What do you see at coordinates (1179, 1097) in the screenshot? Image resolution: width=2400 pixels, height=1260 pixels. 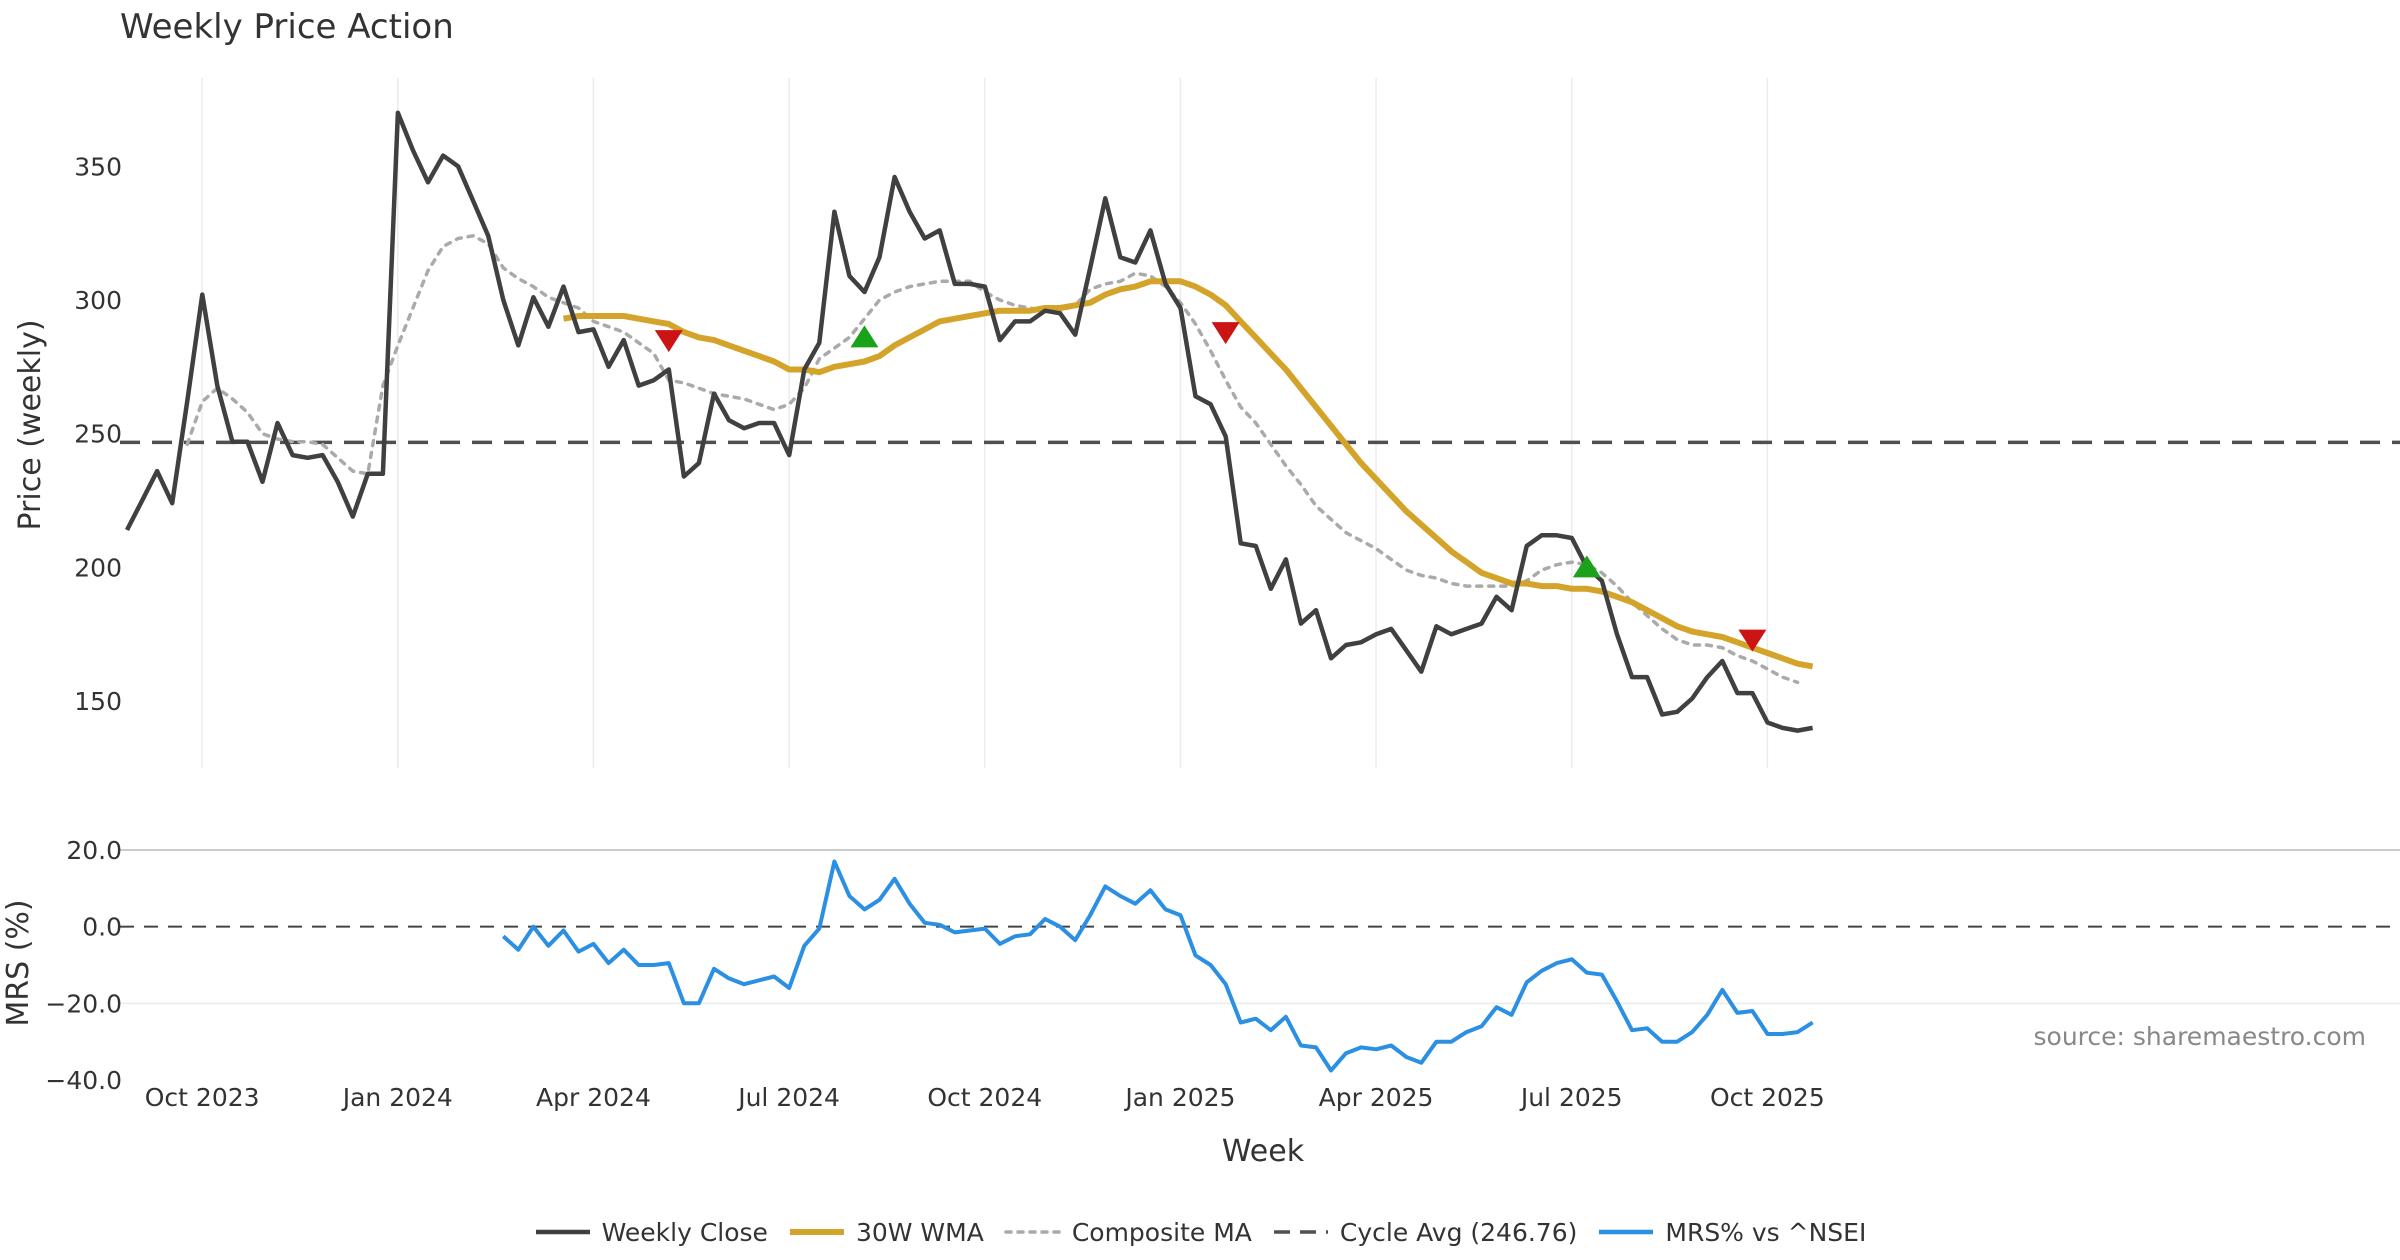 I see `x-tick-label: Jan 2025` at bounding box center [1179, 1097].